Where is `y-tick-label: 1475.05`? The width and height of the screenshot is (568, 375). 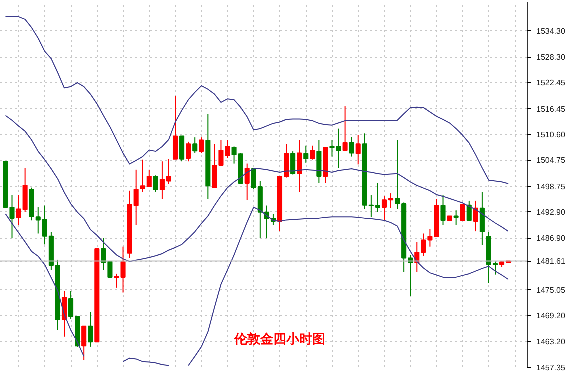 y-tick-label: 1475.05 is located at coordinates (551, 290).